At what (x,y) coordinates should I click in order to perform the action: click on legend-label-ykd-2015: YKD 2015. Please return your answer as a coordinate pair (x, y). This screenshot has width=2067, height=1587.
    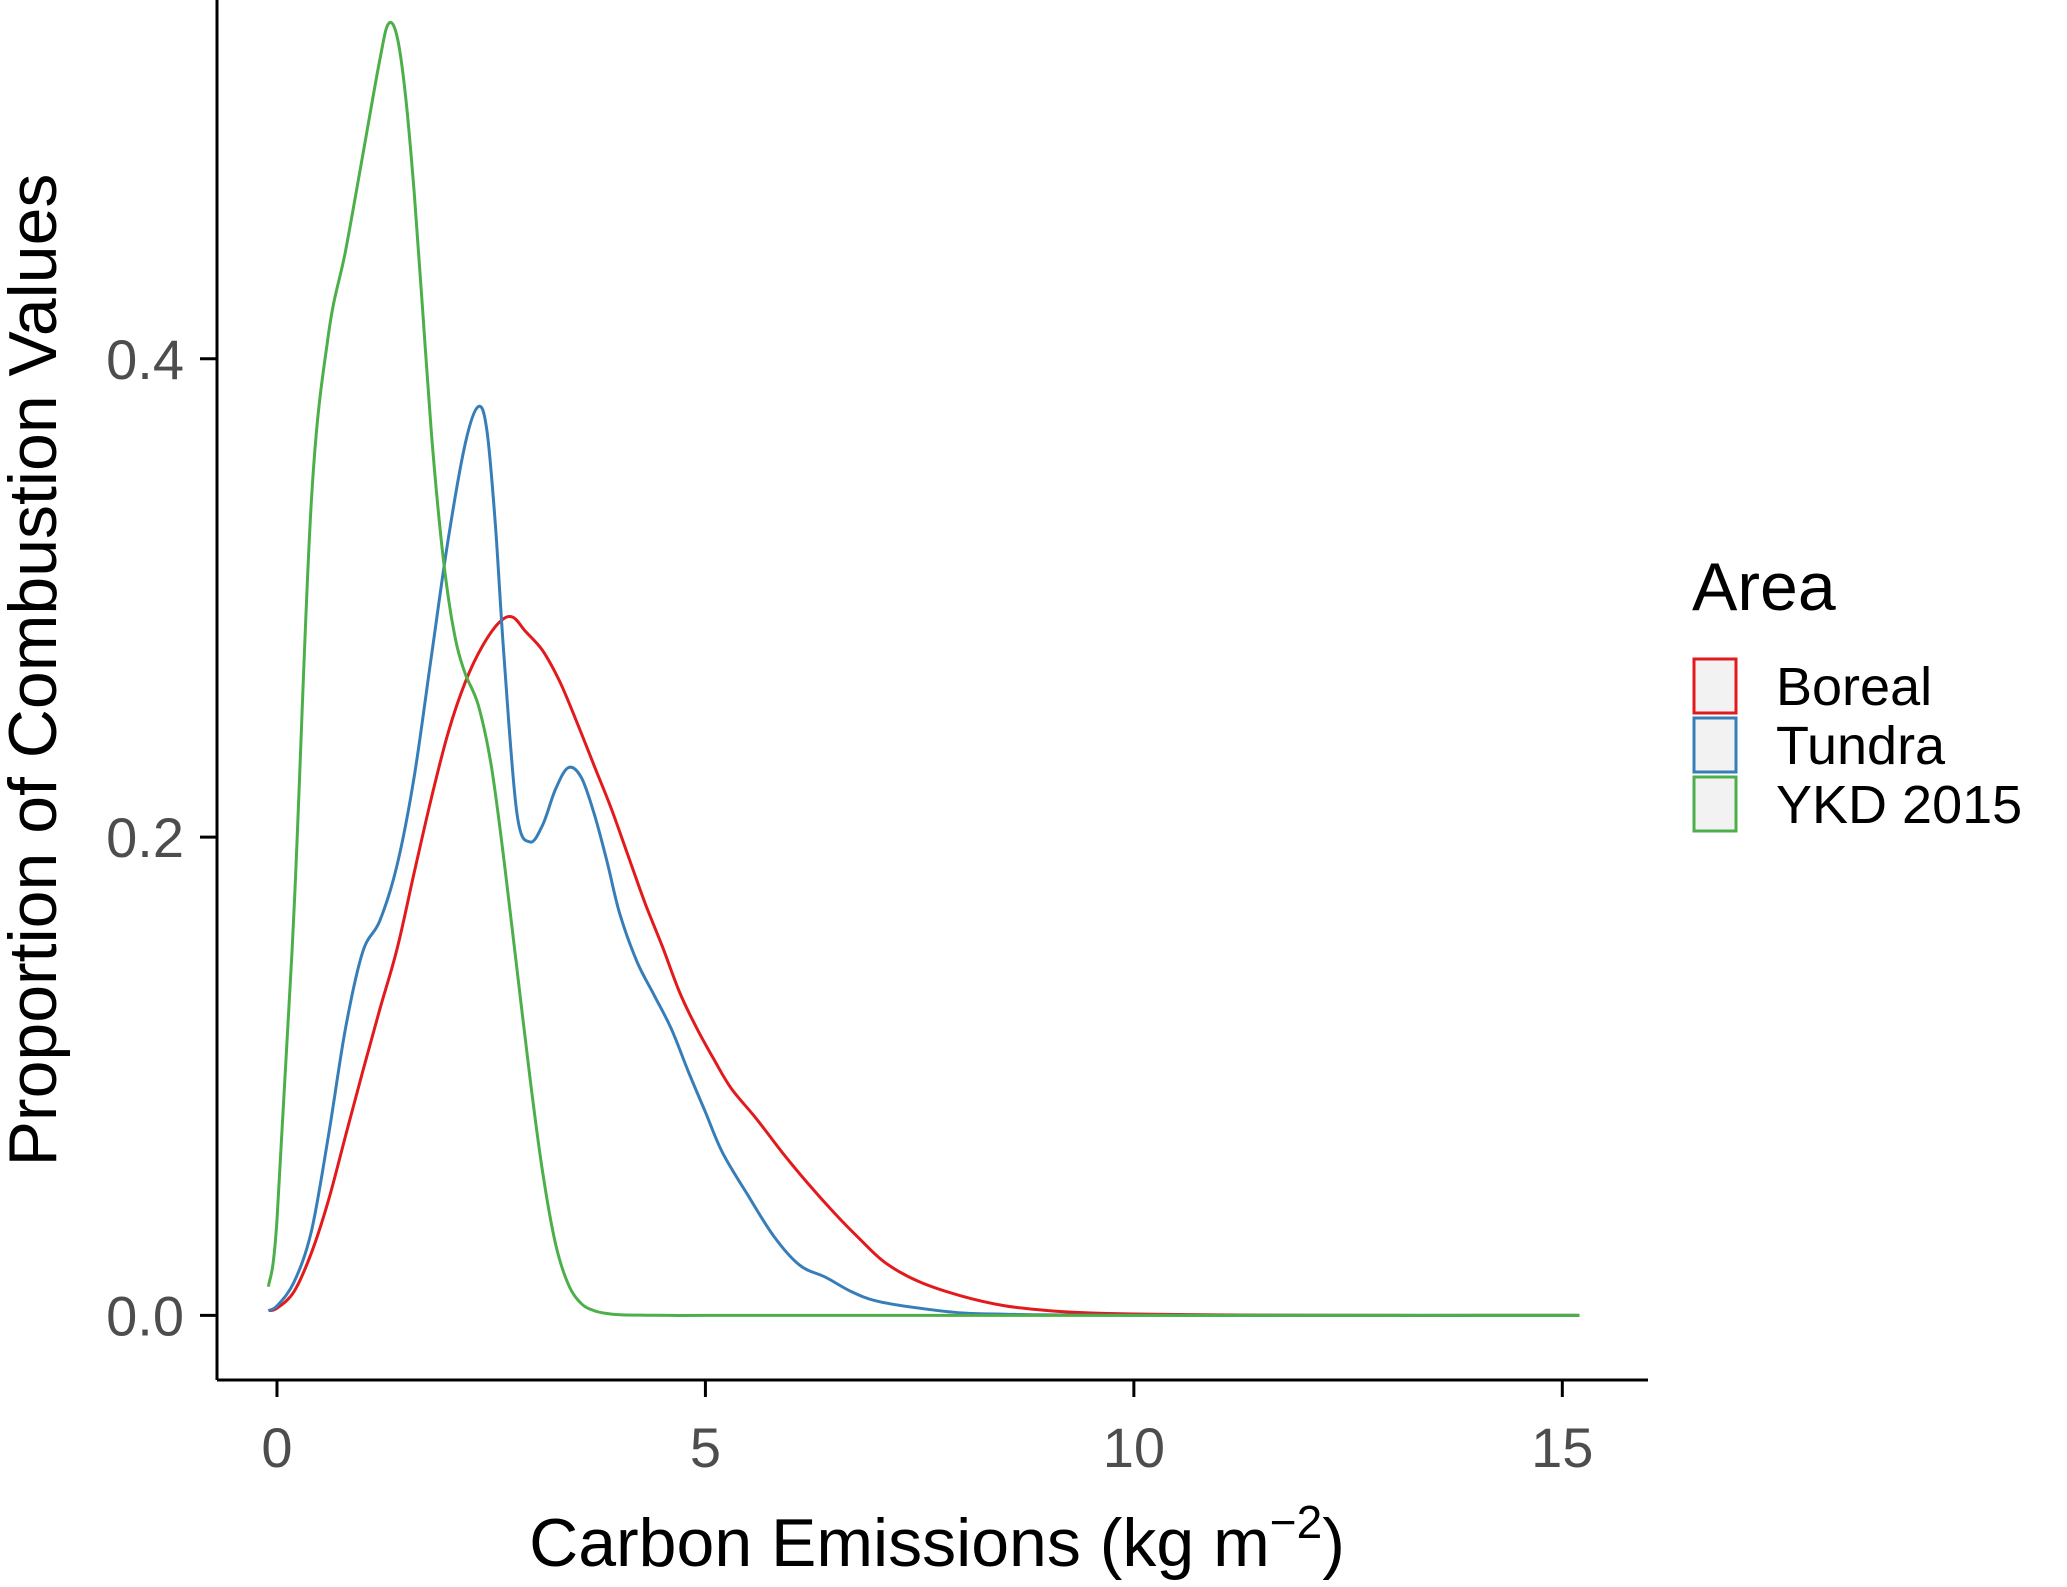
    Looking at the image, I should click on (1899, 805).